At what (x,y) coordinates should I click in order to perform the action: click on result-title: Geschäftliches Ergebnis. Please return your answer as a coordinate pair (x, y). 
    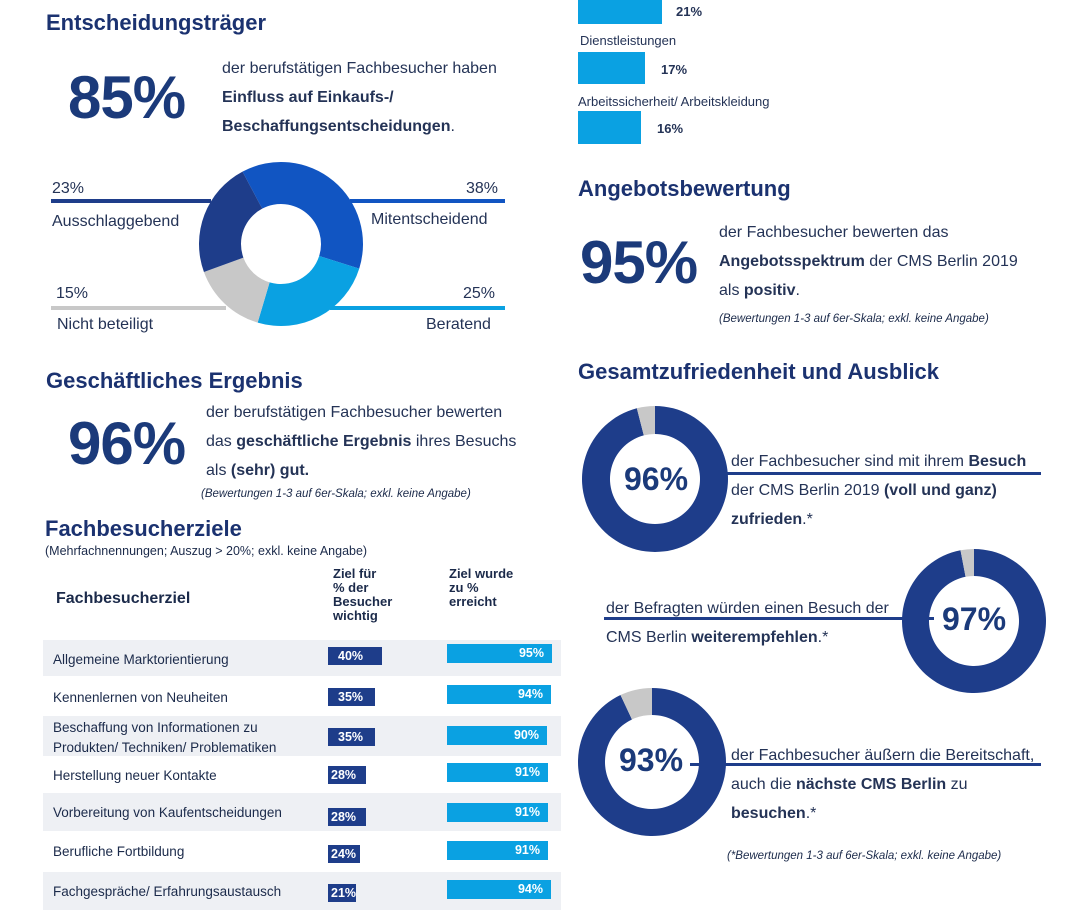
    Looking at the image, I should click on (174, 380).